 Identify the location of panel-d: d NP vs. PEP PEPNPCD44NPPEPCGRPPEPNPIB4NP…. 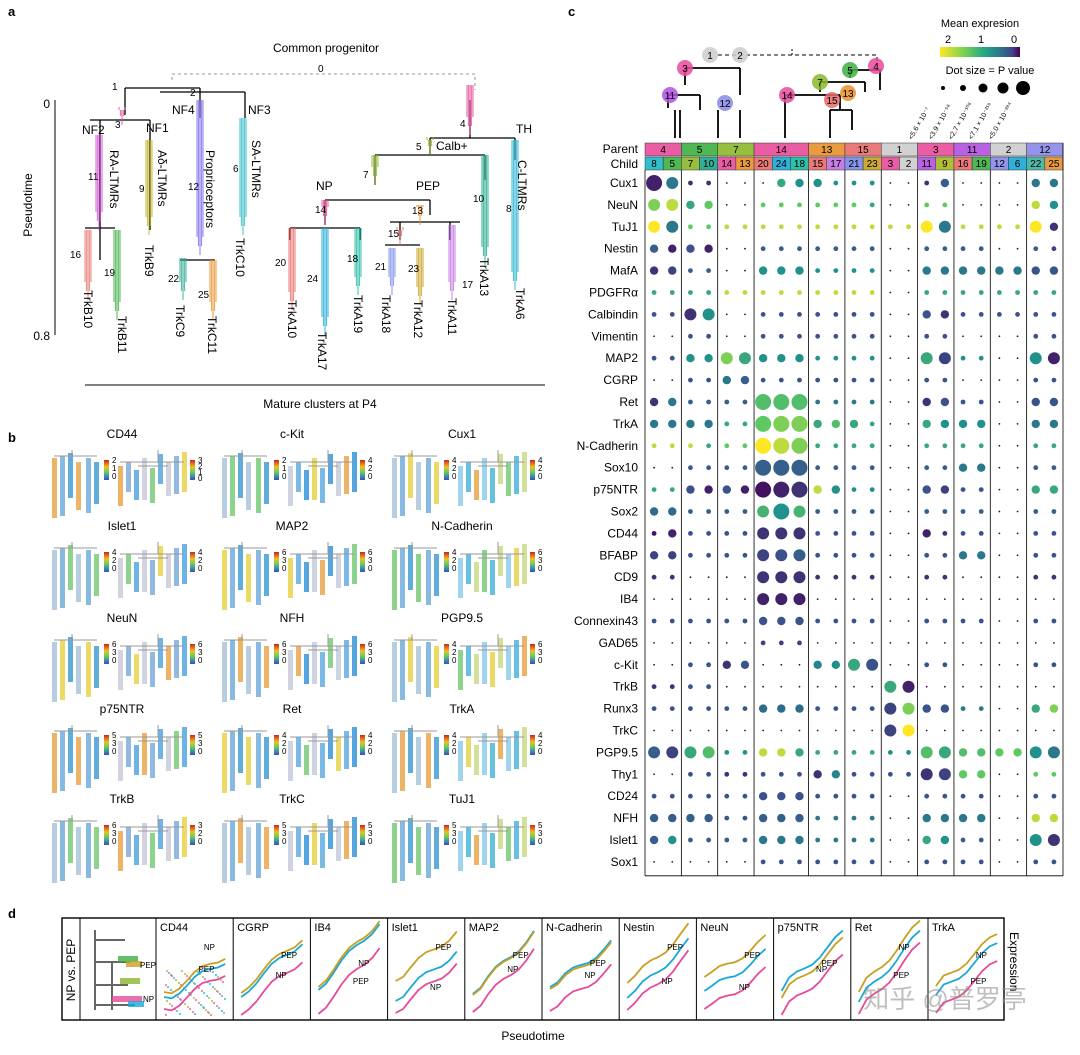
(517, 974).